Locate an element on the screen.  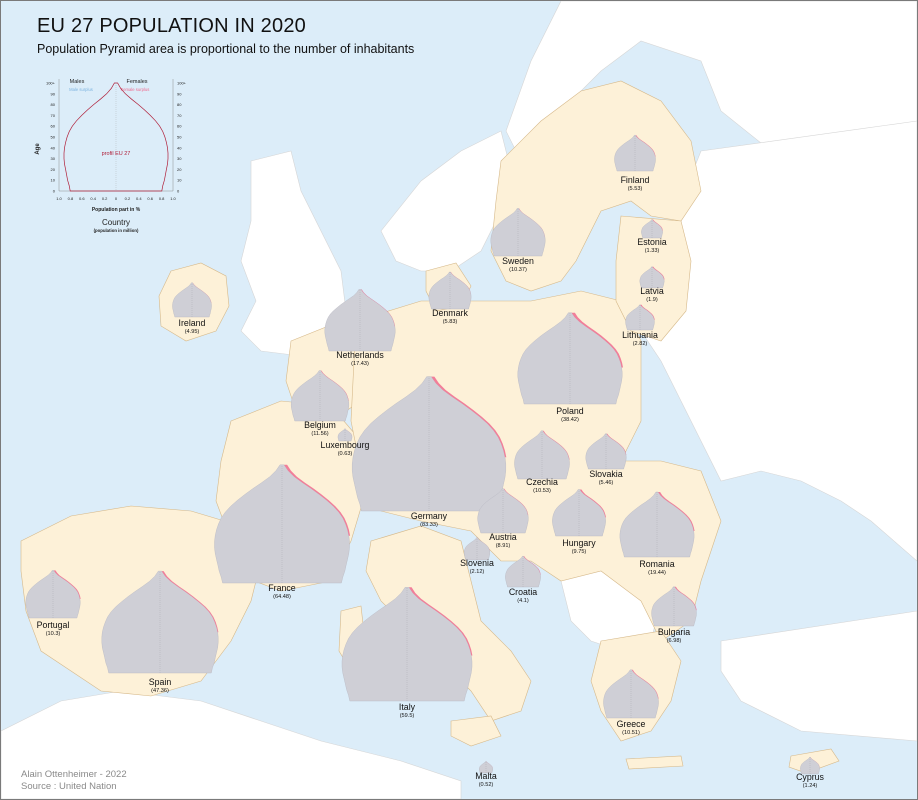
country-name-bulgaria: Bulgaria is located at coordinates (674, 632).